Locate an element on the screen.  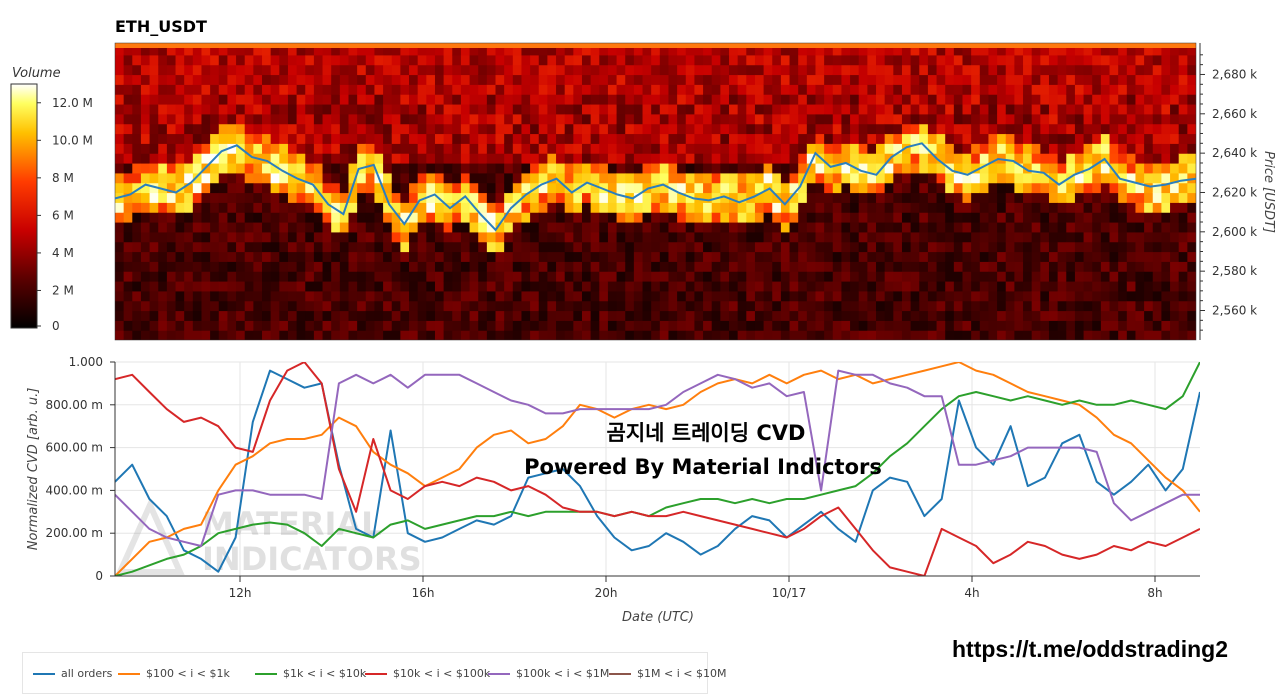
footer-url: https://t.me/oddstrading2 is located at coordinates (1090, 649).